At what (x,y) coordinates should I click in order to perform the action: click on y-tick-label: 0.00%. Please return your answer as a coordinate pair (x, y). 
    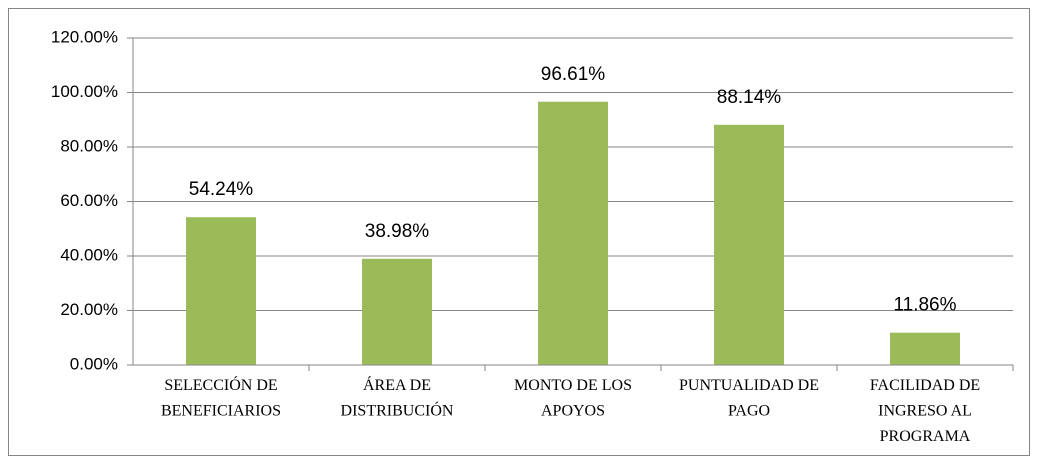
    Looking at the image, I should click on (94, 363).